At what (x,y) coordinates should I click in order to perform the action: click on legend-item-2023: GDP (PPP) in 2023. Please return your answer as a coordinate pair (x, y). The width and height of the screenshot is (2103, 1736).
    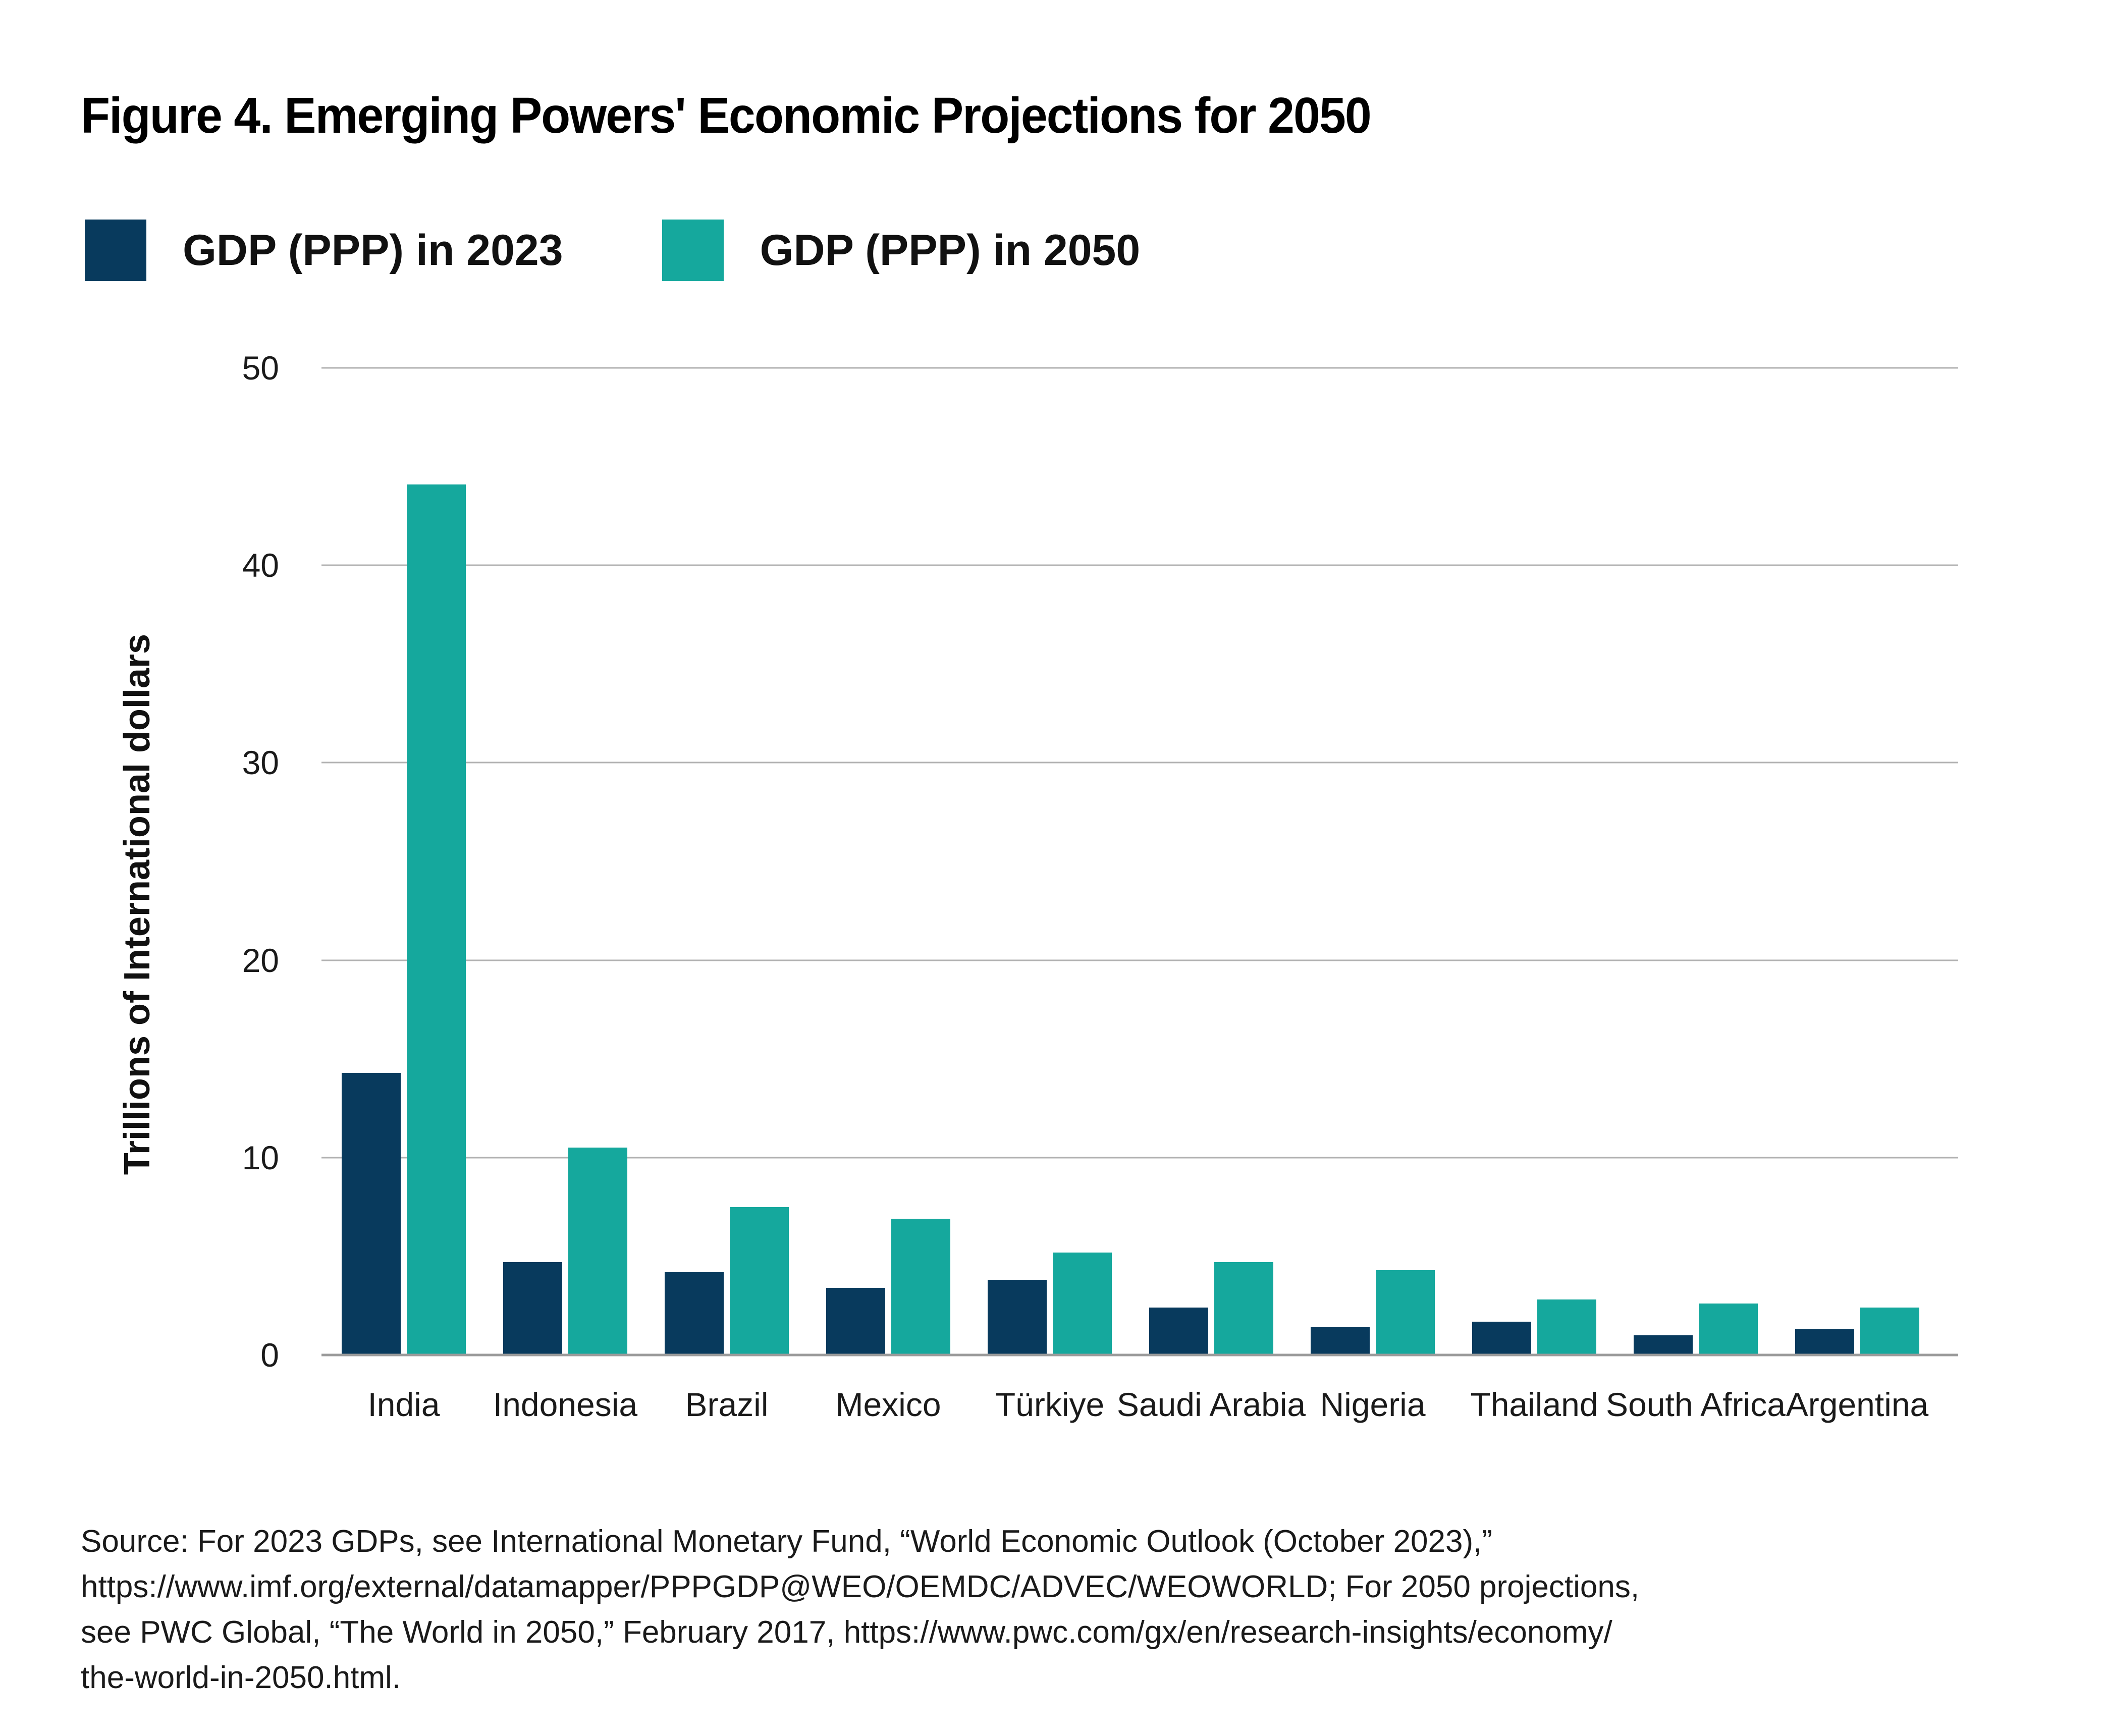
    Looking at the image, I should click on (324, 250).